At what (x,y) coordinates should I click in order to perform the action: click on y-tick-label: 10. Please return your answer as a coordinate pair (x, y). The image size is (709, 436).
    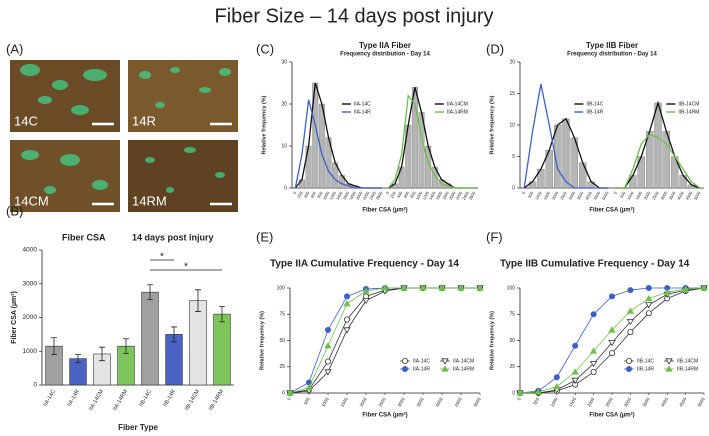
    Looking at the image, I should click on (512, 125).